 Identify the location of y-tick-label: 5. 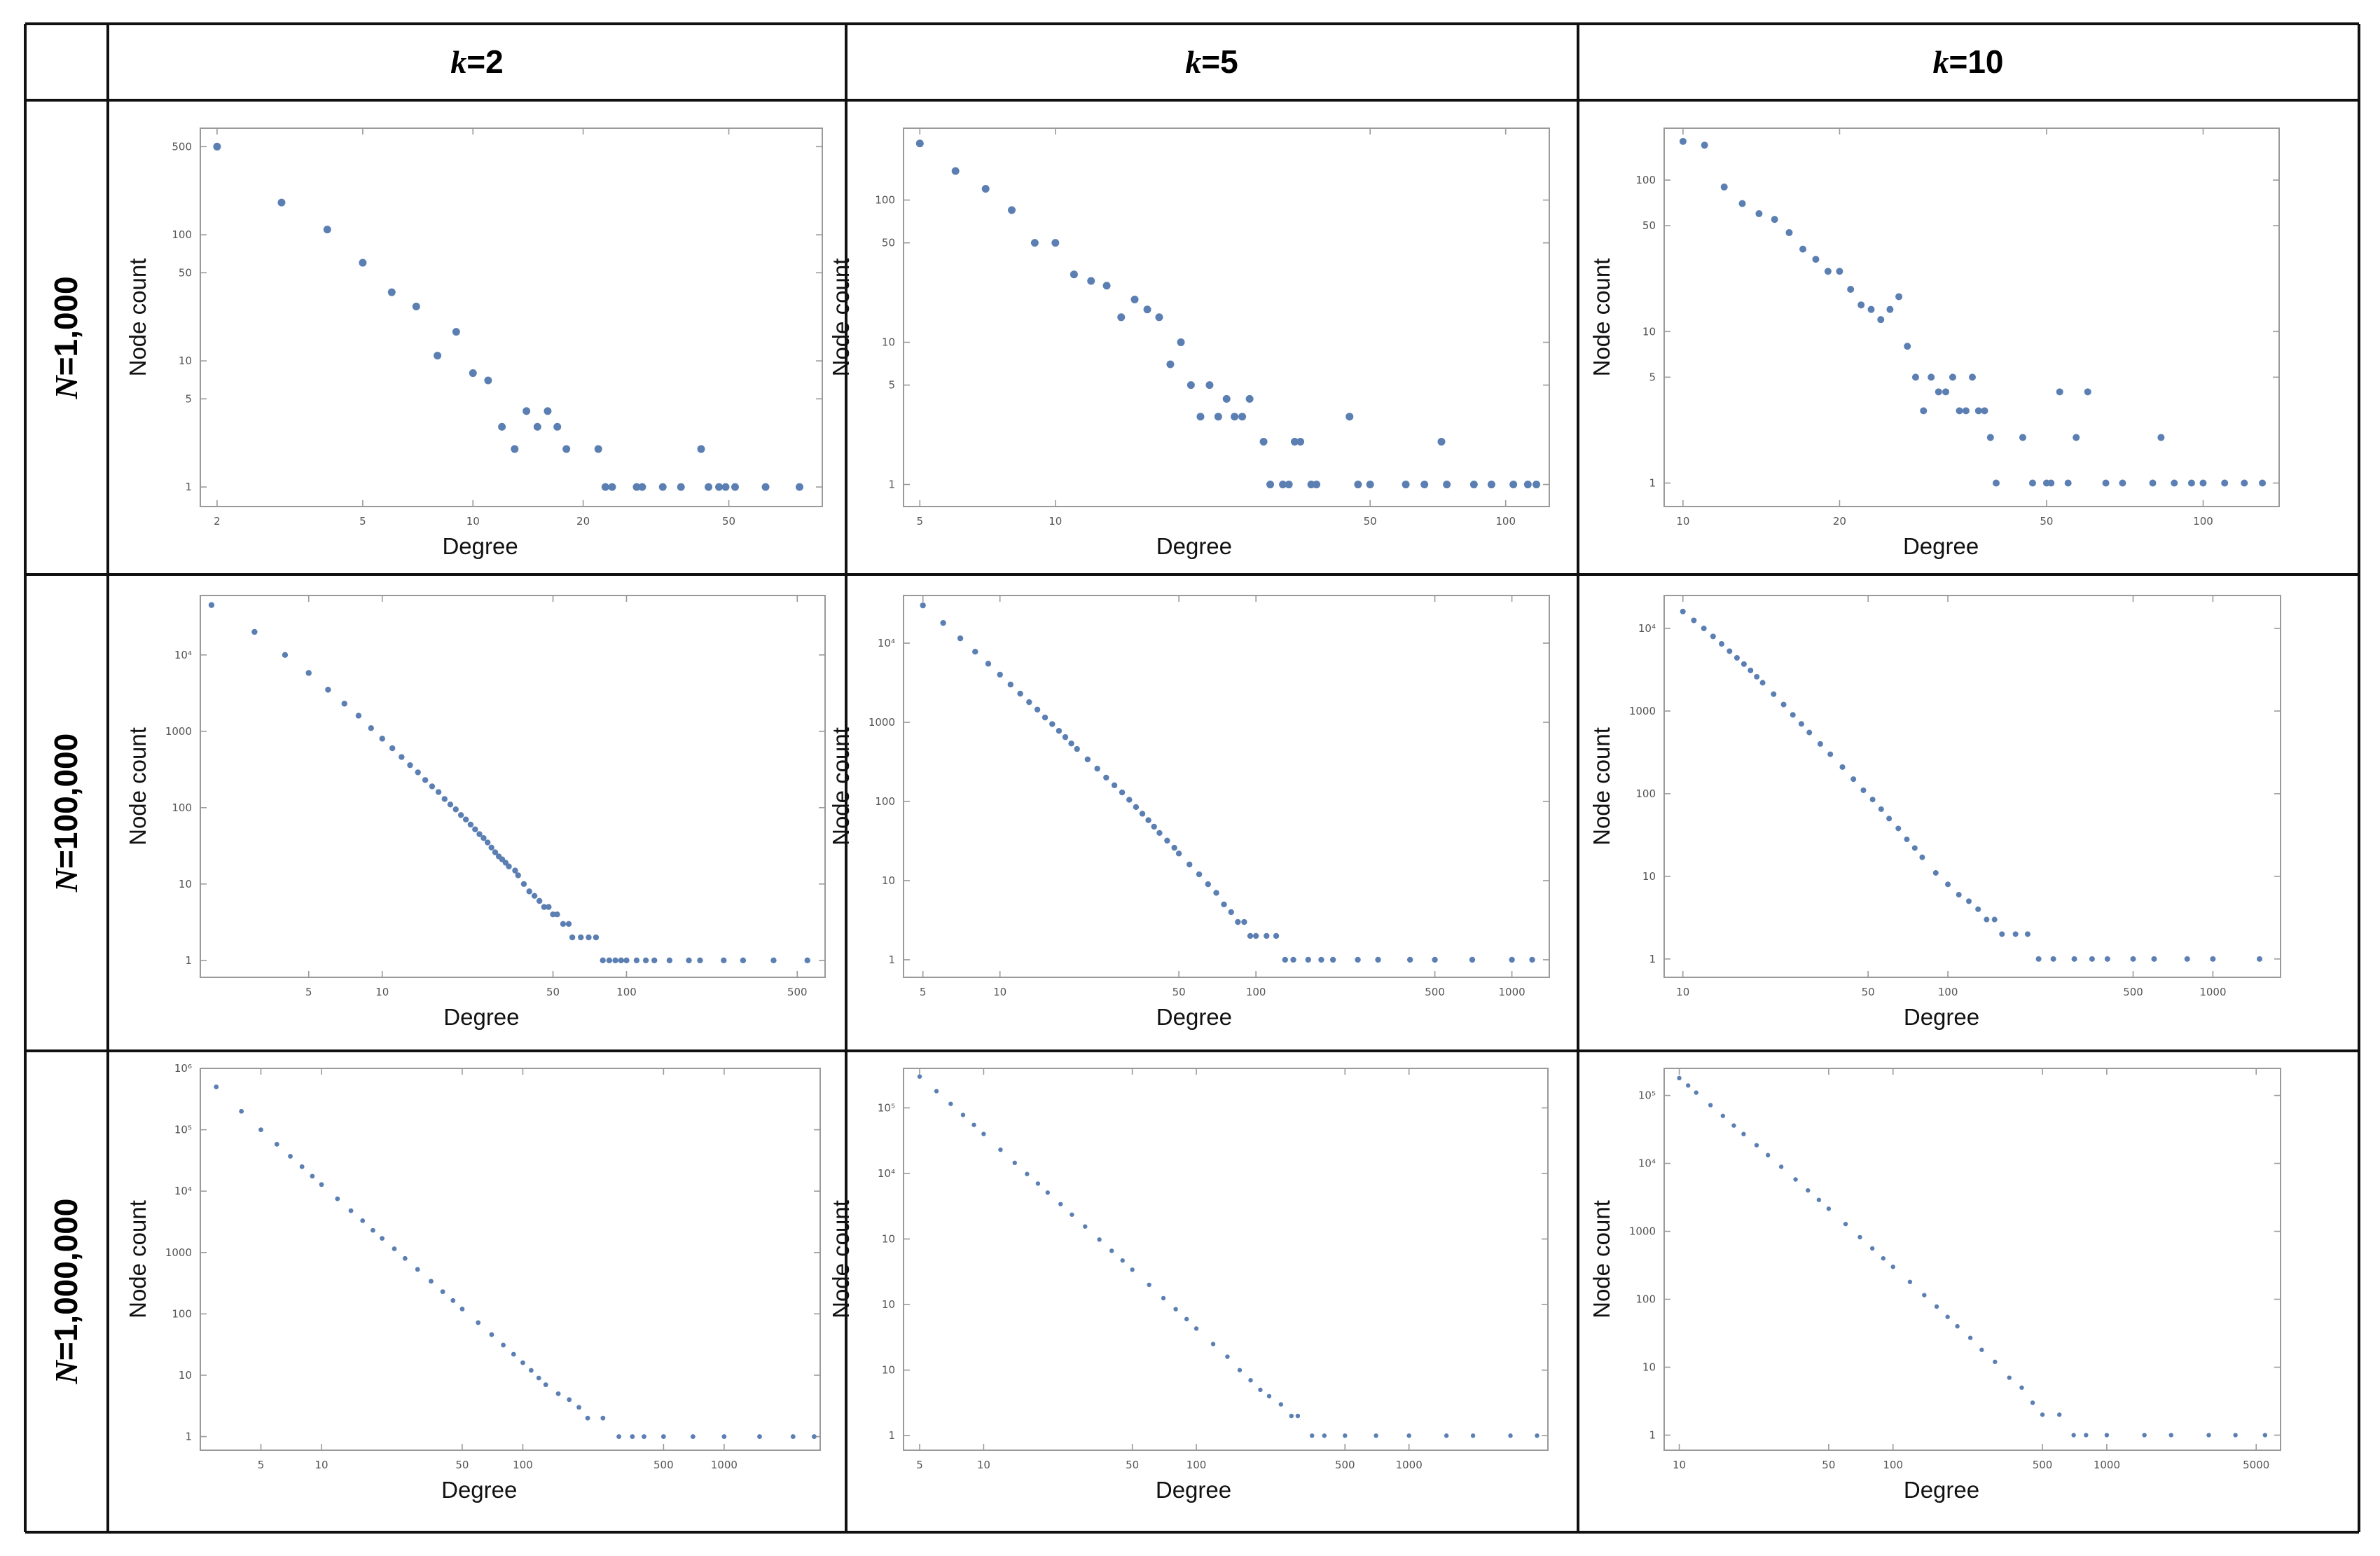
(1652, 377).